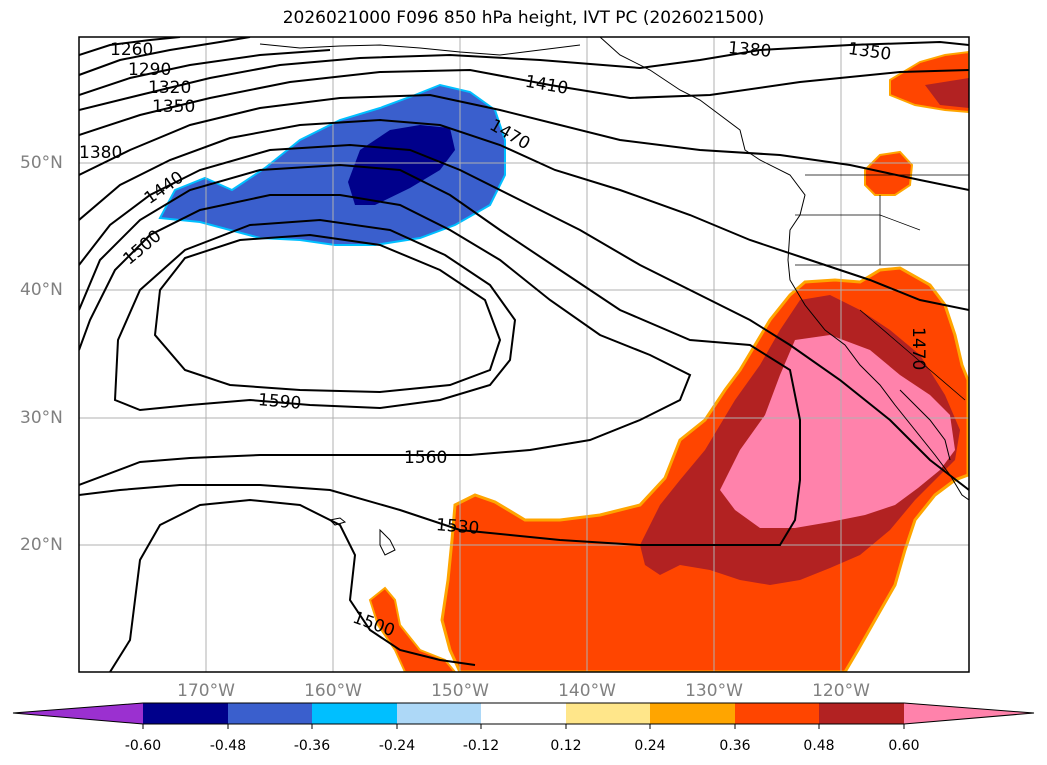 This screenshot has height=765, width=1047. I want to click on lon-tick-label: 120°W, so click(841, 691).